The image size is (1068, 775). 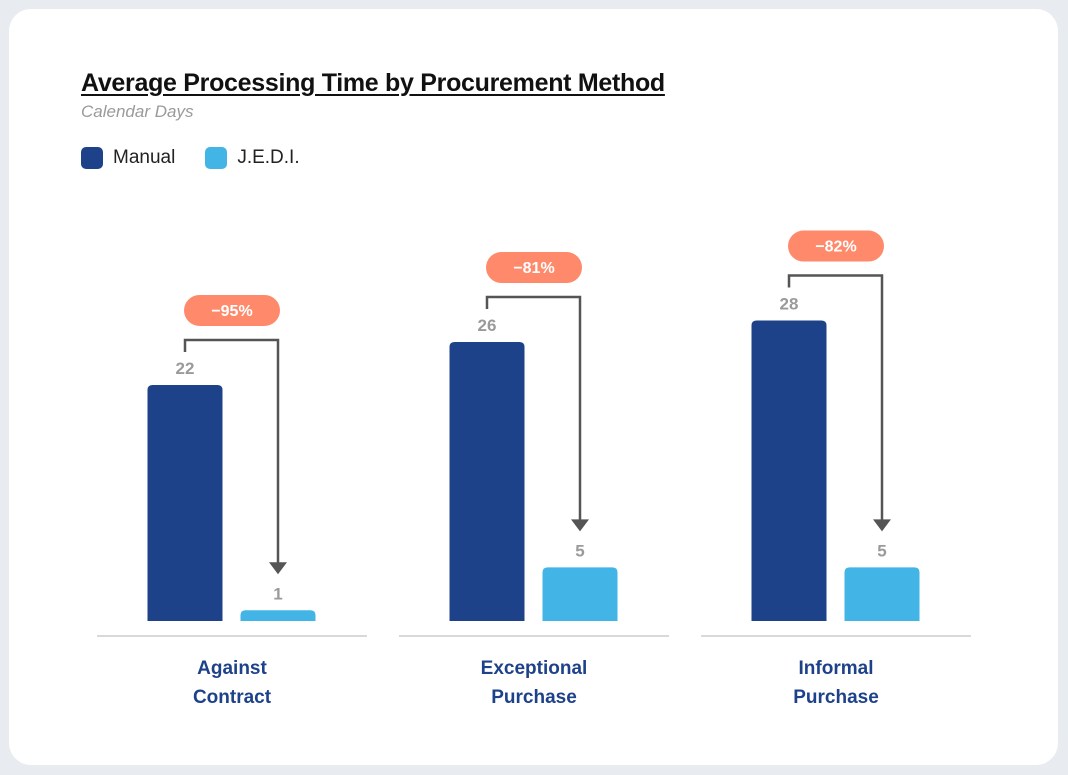 I want to click on category-label: Against, so click(x=232, y=668).